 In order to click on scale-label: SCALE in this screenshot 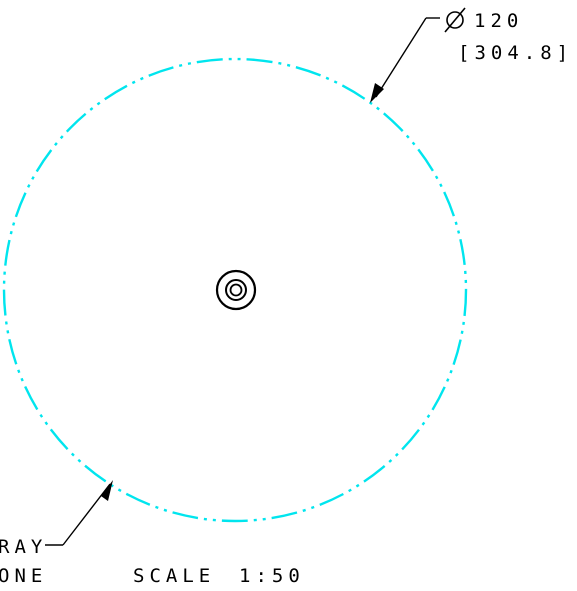, I will do `click(174, 576)`.